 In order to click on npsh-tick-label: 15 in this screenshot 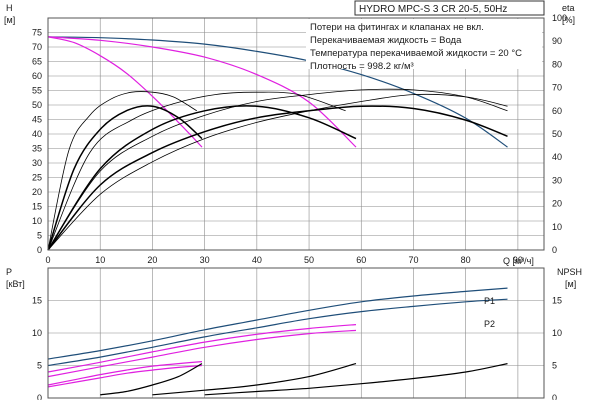, I will do `click(557, 301)`.